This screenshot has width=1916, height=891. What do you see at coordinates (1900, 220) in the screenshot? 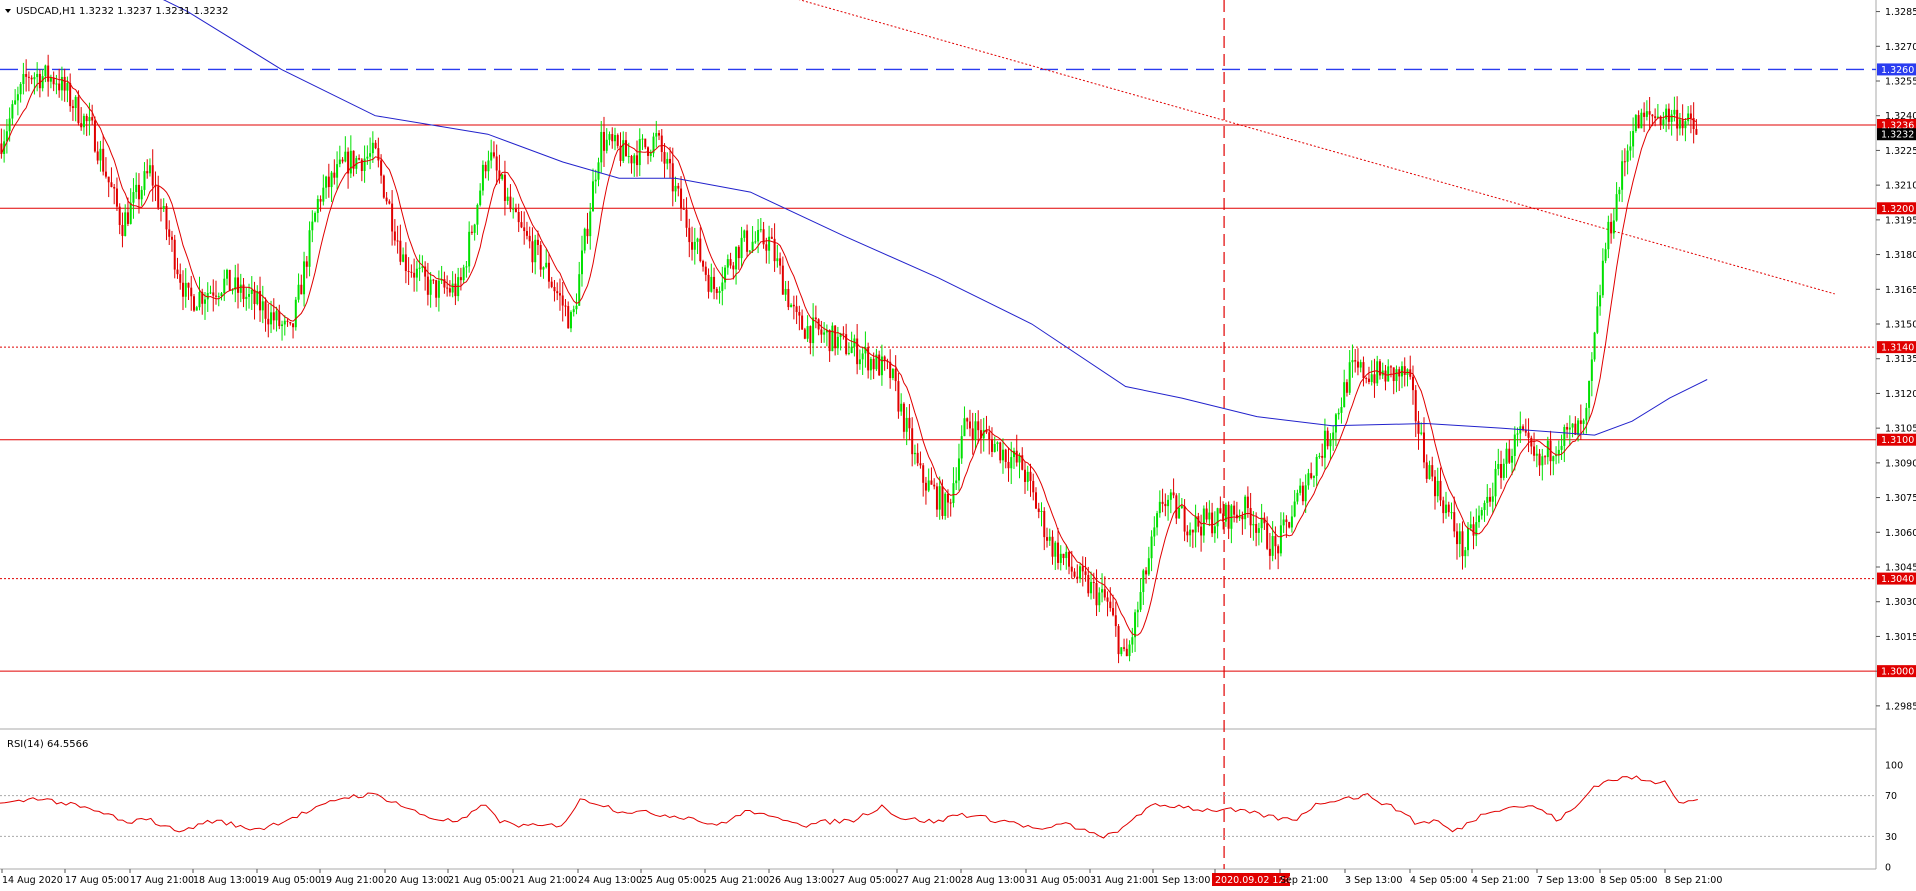
I see `y-tick-label: 1.3195` at bounding box center [1900, 220].